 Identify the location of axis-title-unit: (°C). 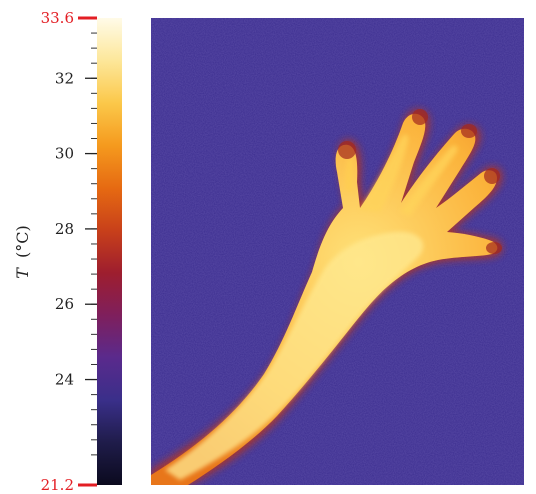
(22, 241).